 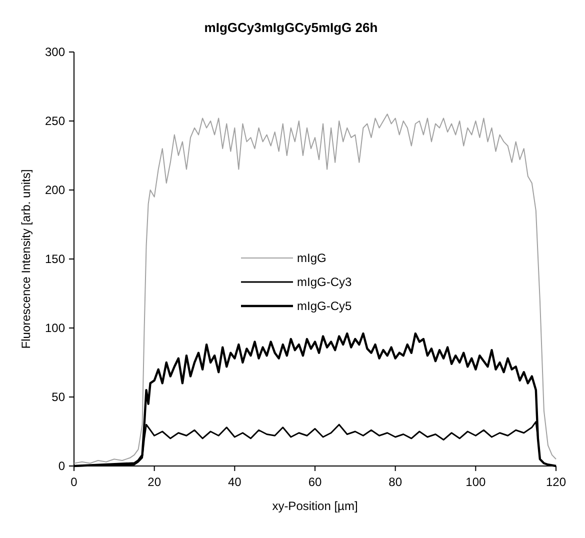 What do you see at coordinates (155, 482) in the screenshot?
I see `x-tick-label: 20` at bounding box center [155, 482].